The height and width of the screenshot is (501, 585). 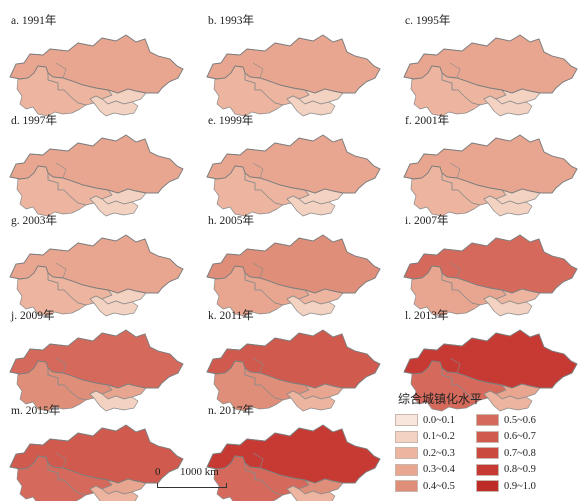 I want to click on legend-item: 0.6~0.7, so click(x=506, y=436).